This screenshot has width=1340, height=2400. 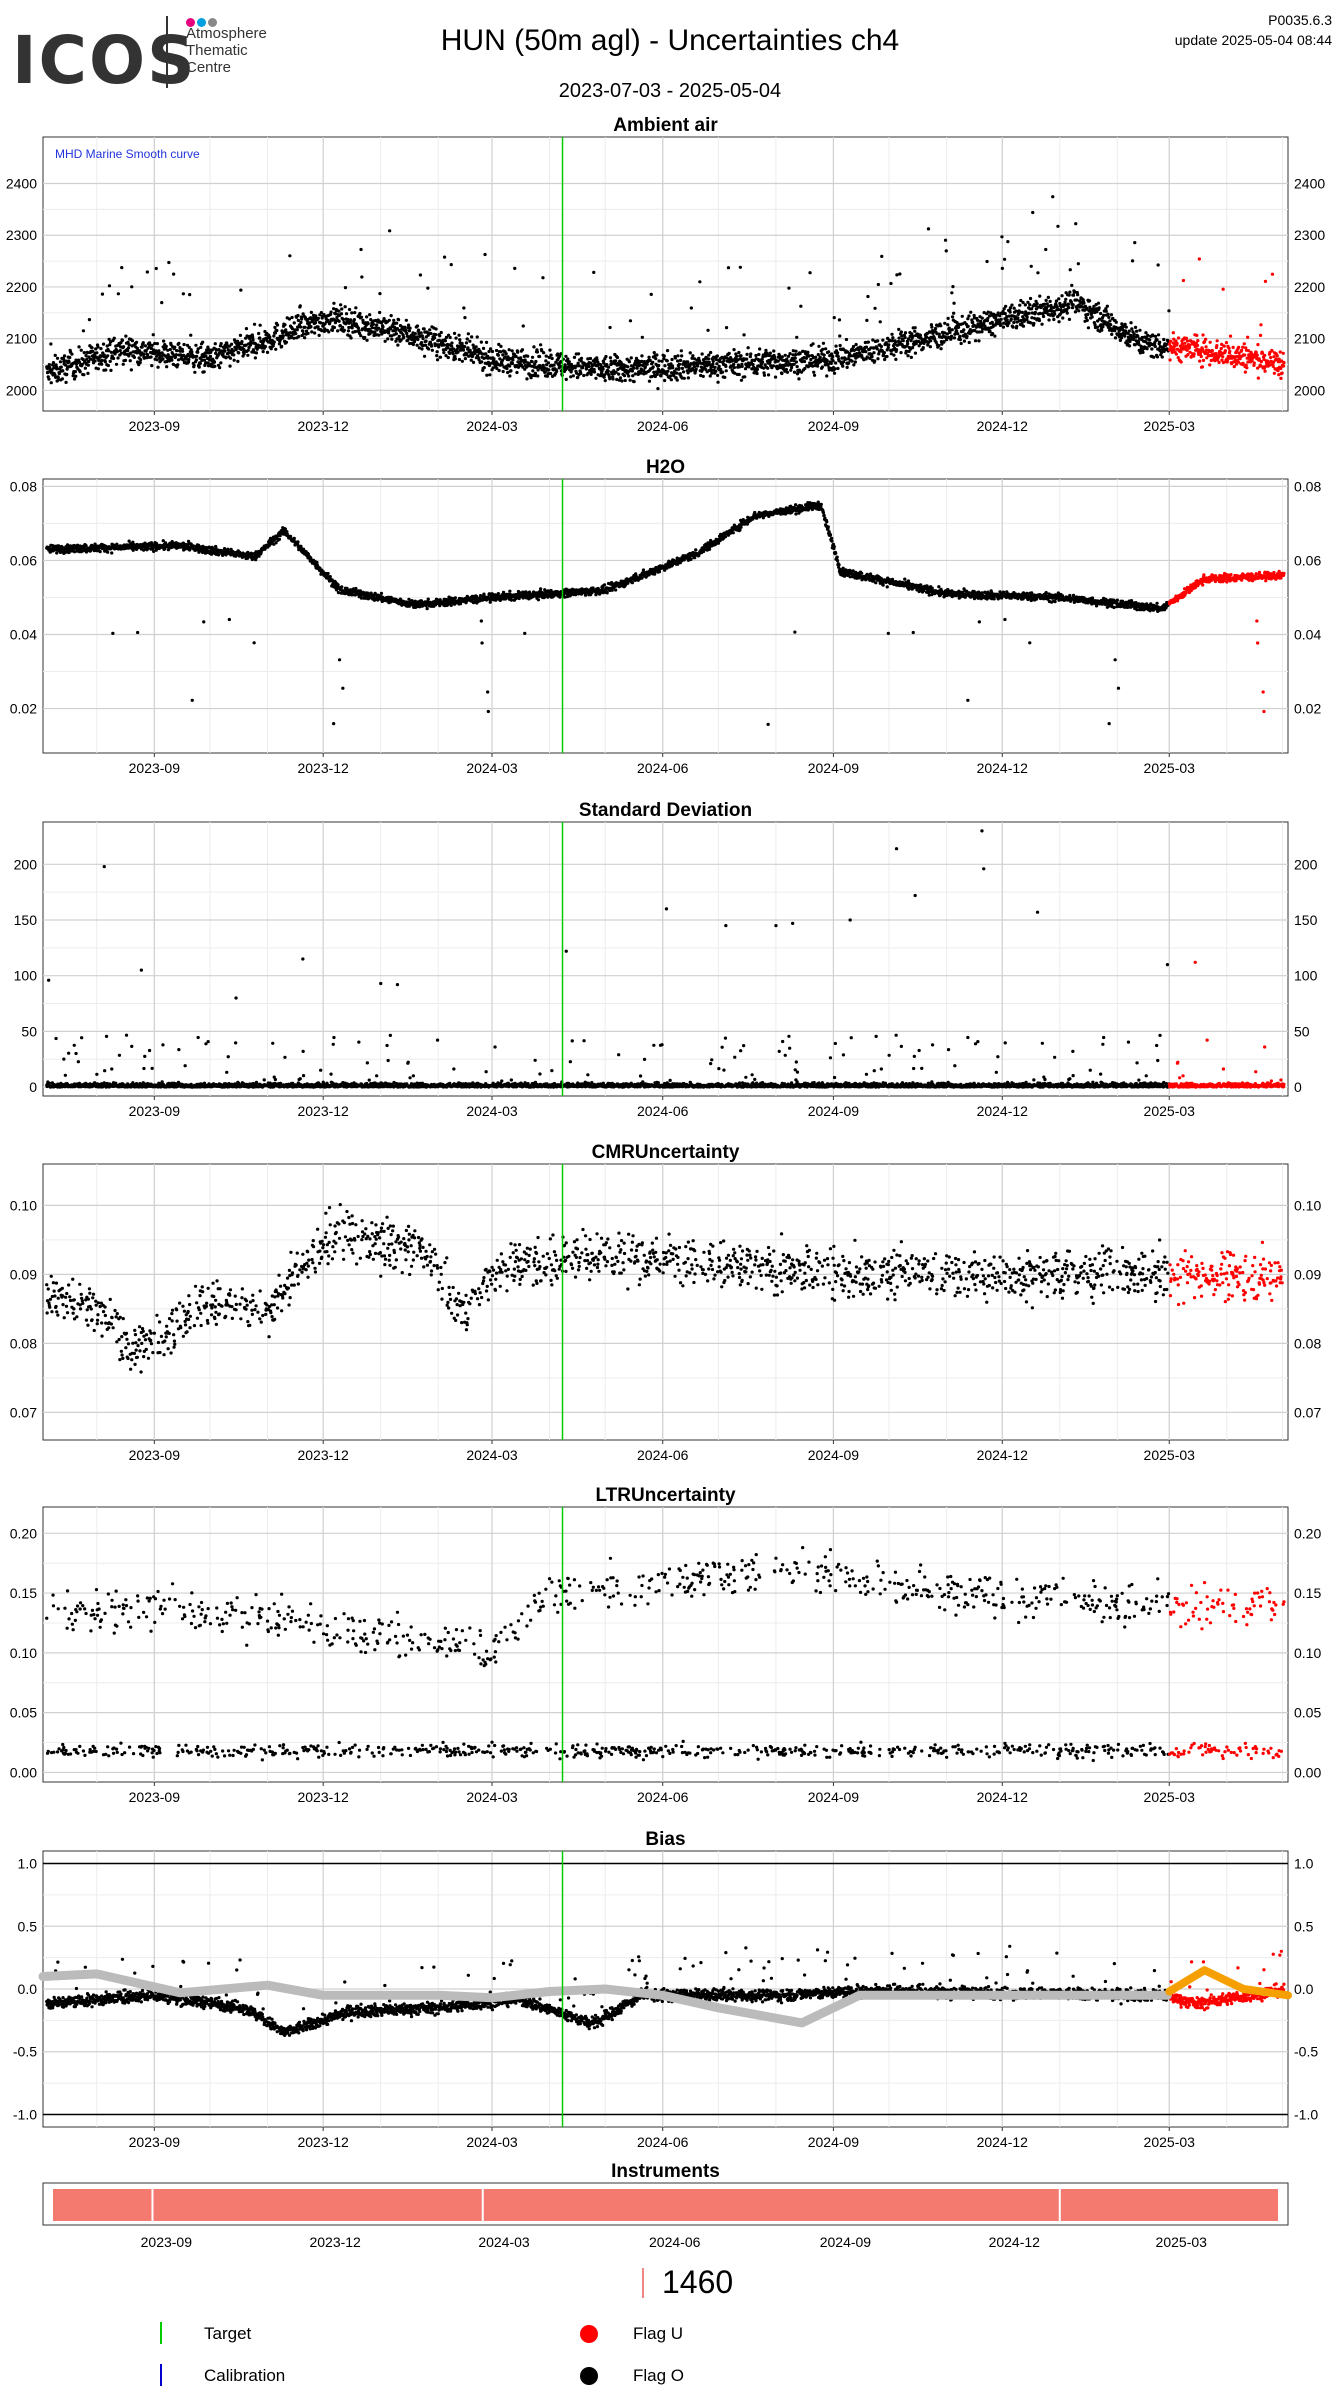 I want to click on flag-o-dot-icon, so click(x=589, y=2376).